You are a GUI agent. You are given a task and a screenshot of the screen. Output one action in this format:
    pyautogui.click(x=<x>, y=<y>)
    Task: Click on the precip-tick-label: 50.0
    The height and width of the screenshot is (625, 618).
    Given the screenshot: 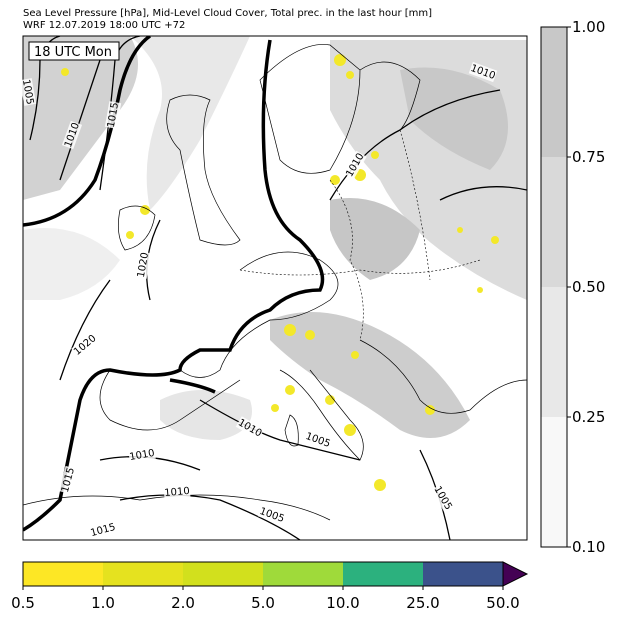 What is the action you would take?
    pyautogui.click(x=502, y=603)
    